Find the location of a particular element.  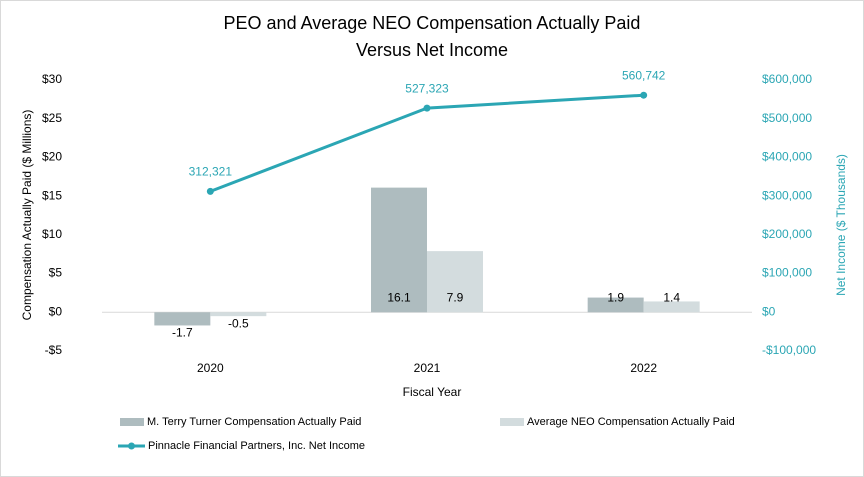

data-label: -0.5 is located at coordinates (238, 323).